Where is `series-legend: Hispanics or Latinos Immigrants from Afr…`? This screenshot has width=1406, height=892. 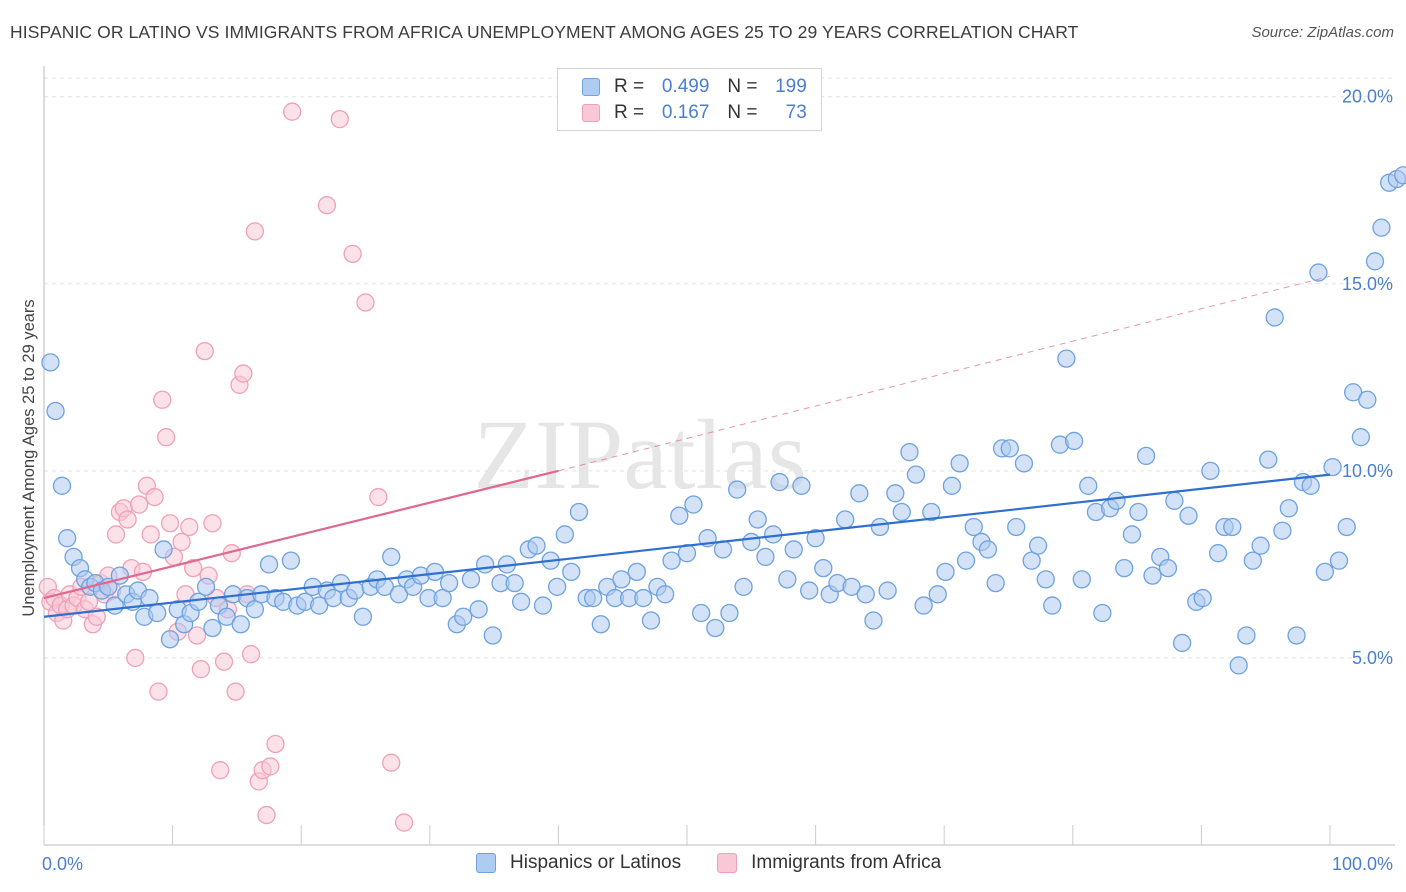 series-legend: Hispanics or Latinos Immigrants from Afr… is located at coordinates (726, 863).